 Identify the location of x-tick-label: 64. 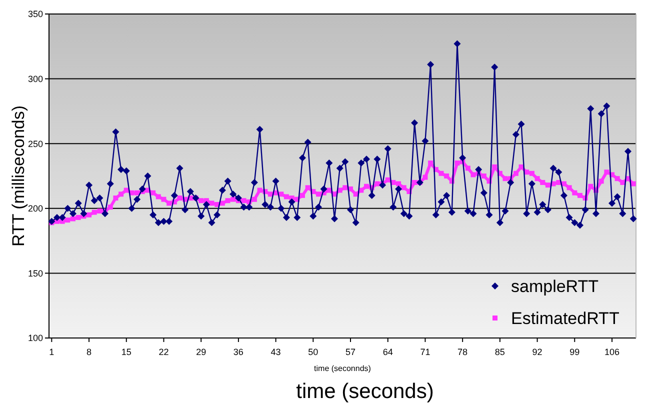
(387, 352).